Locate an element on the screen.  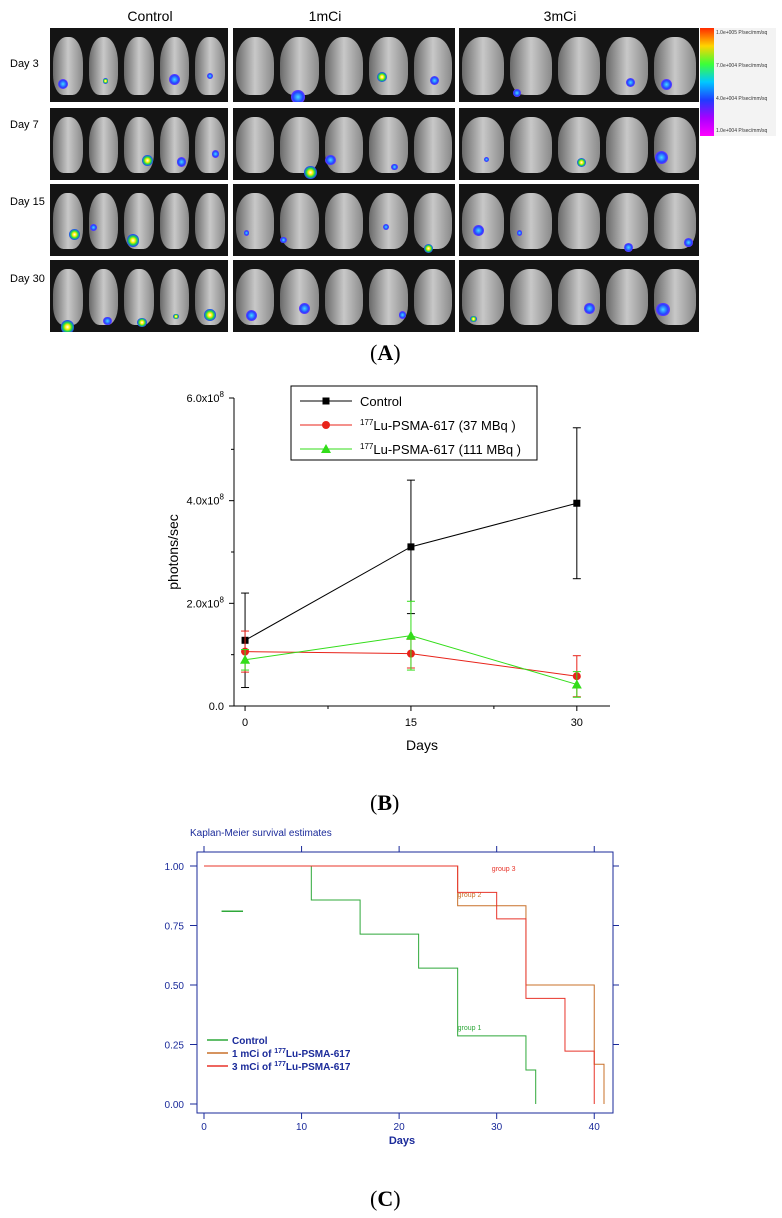
x-tick-label: 10 is located at coordinates (302, 1127).